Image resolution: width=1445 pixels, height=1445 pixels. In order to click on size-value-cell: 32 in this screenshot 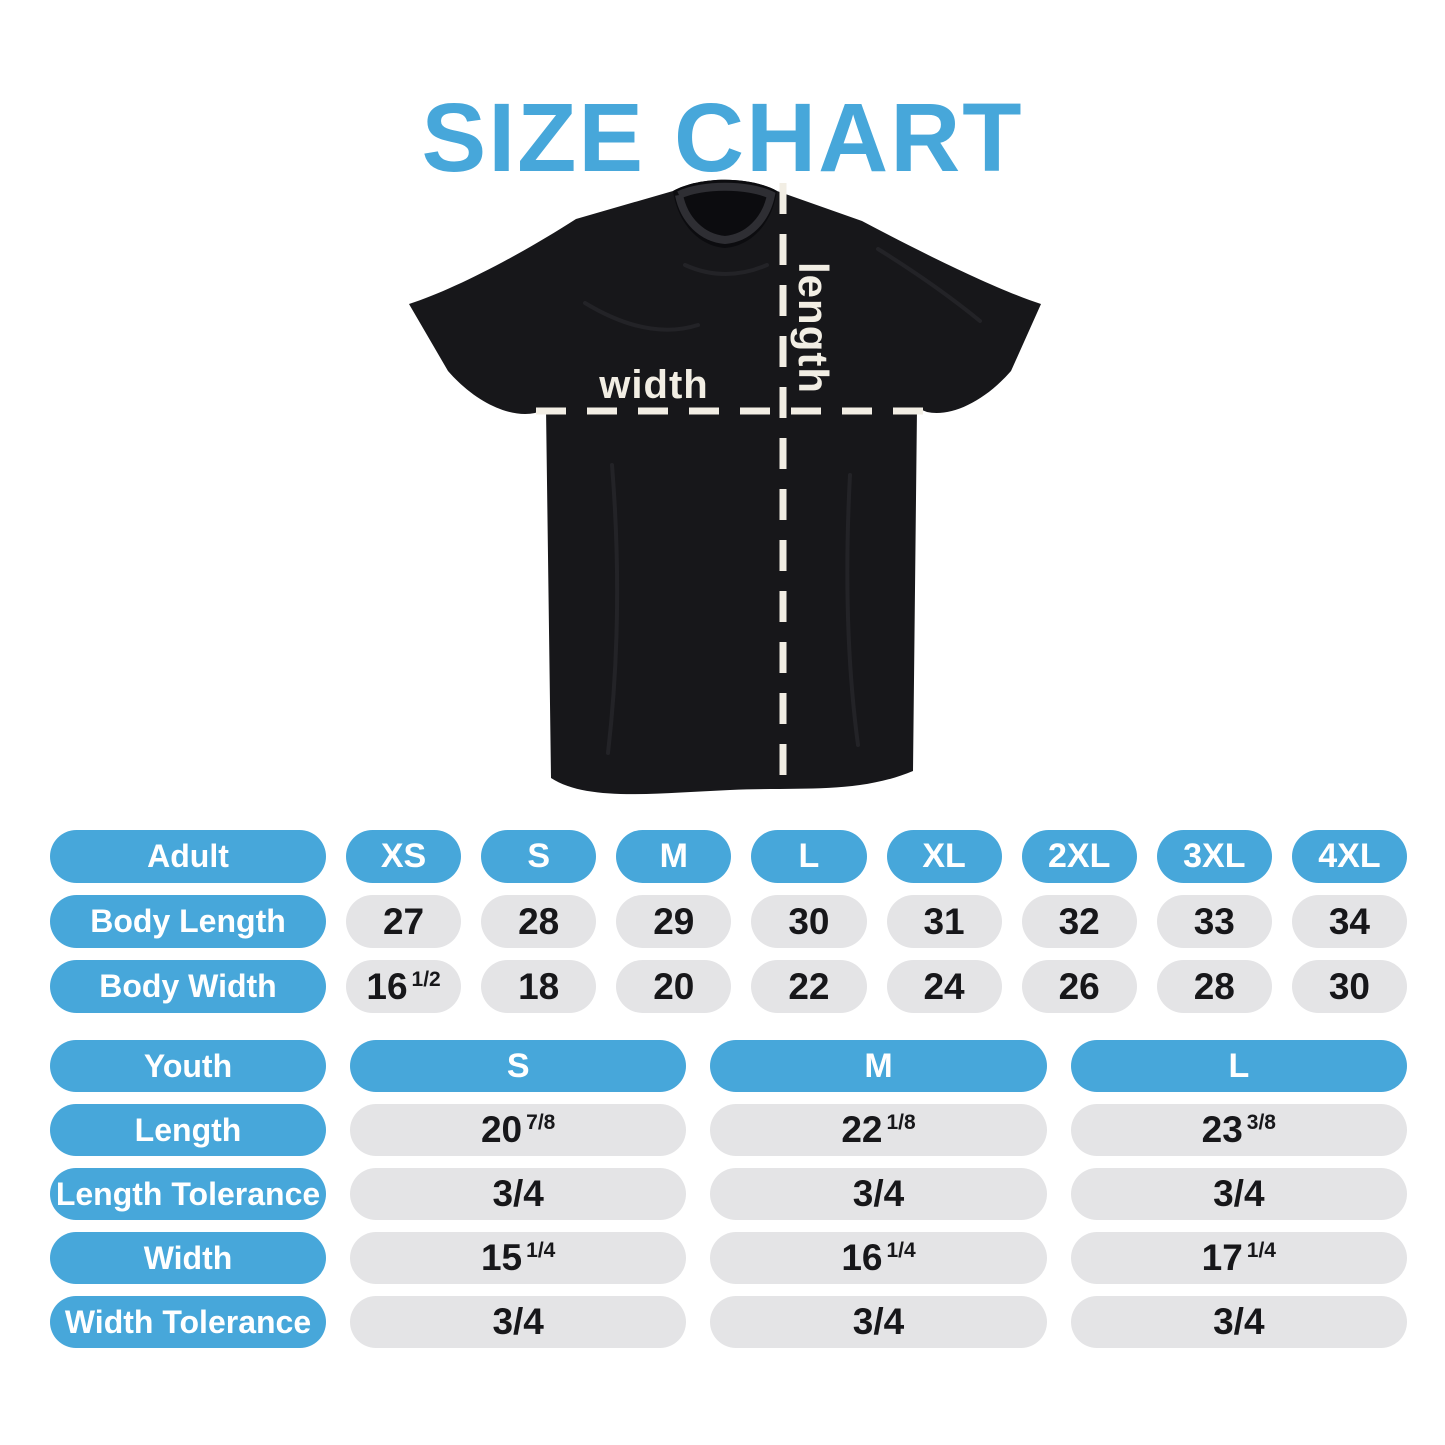, I will do `click(1079, 921)`.